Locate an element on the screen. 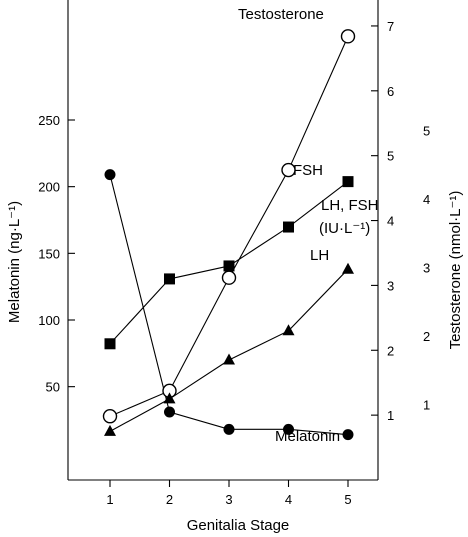 This screenshot has width=468, height=537. x-tick-label: 5 is located at coordinates (347, 499).